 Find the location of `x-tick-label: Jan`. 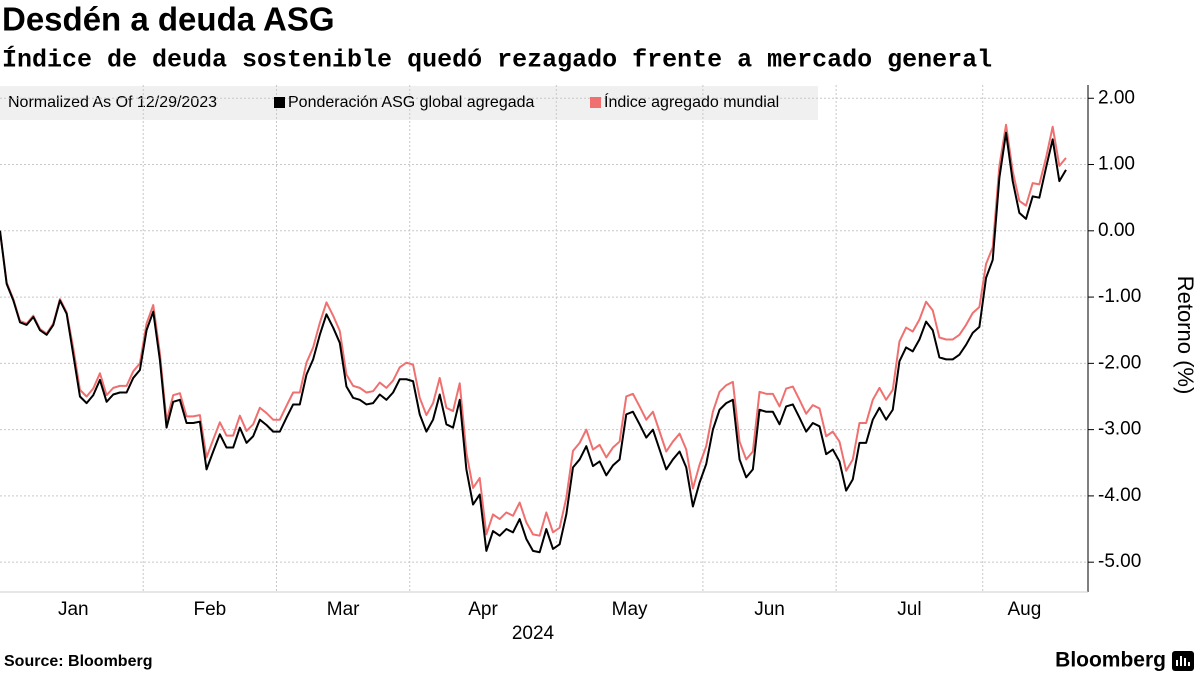

x-tick-label: Jan is located at coordinates (73, 609).